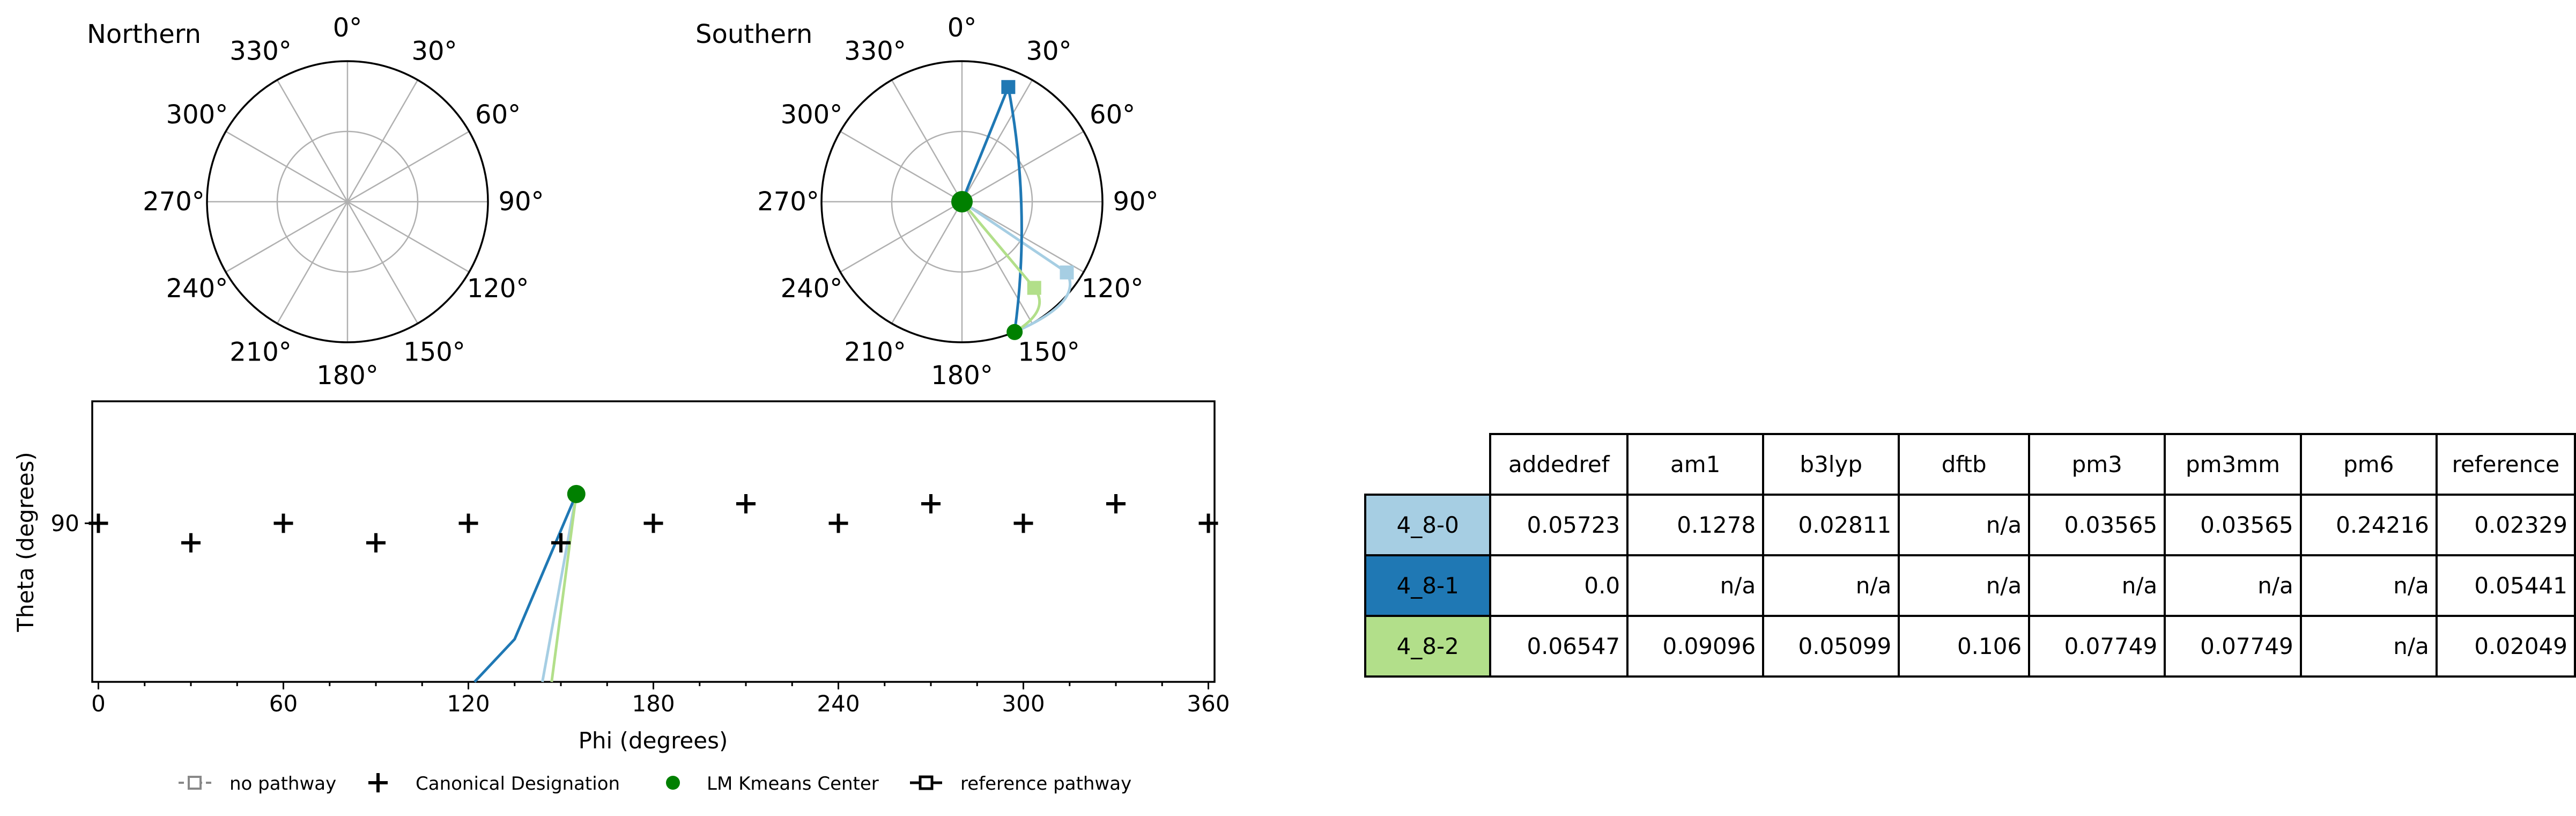 Image resolution: width=2576 pixels, height=816 pixels. What do you see at coordinates (2097, 525) in the screenshot?
I see `table-cell: 0.03565` at bounding box center [2097, 525].